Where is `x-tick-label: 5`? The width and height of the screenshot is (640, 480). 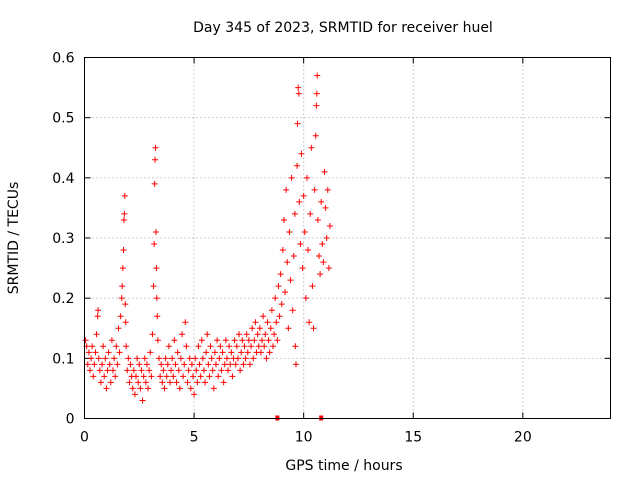
x-tick-label: 5 is located at coordinates (194, 438).